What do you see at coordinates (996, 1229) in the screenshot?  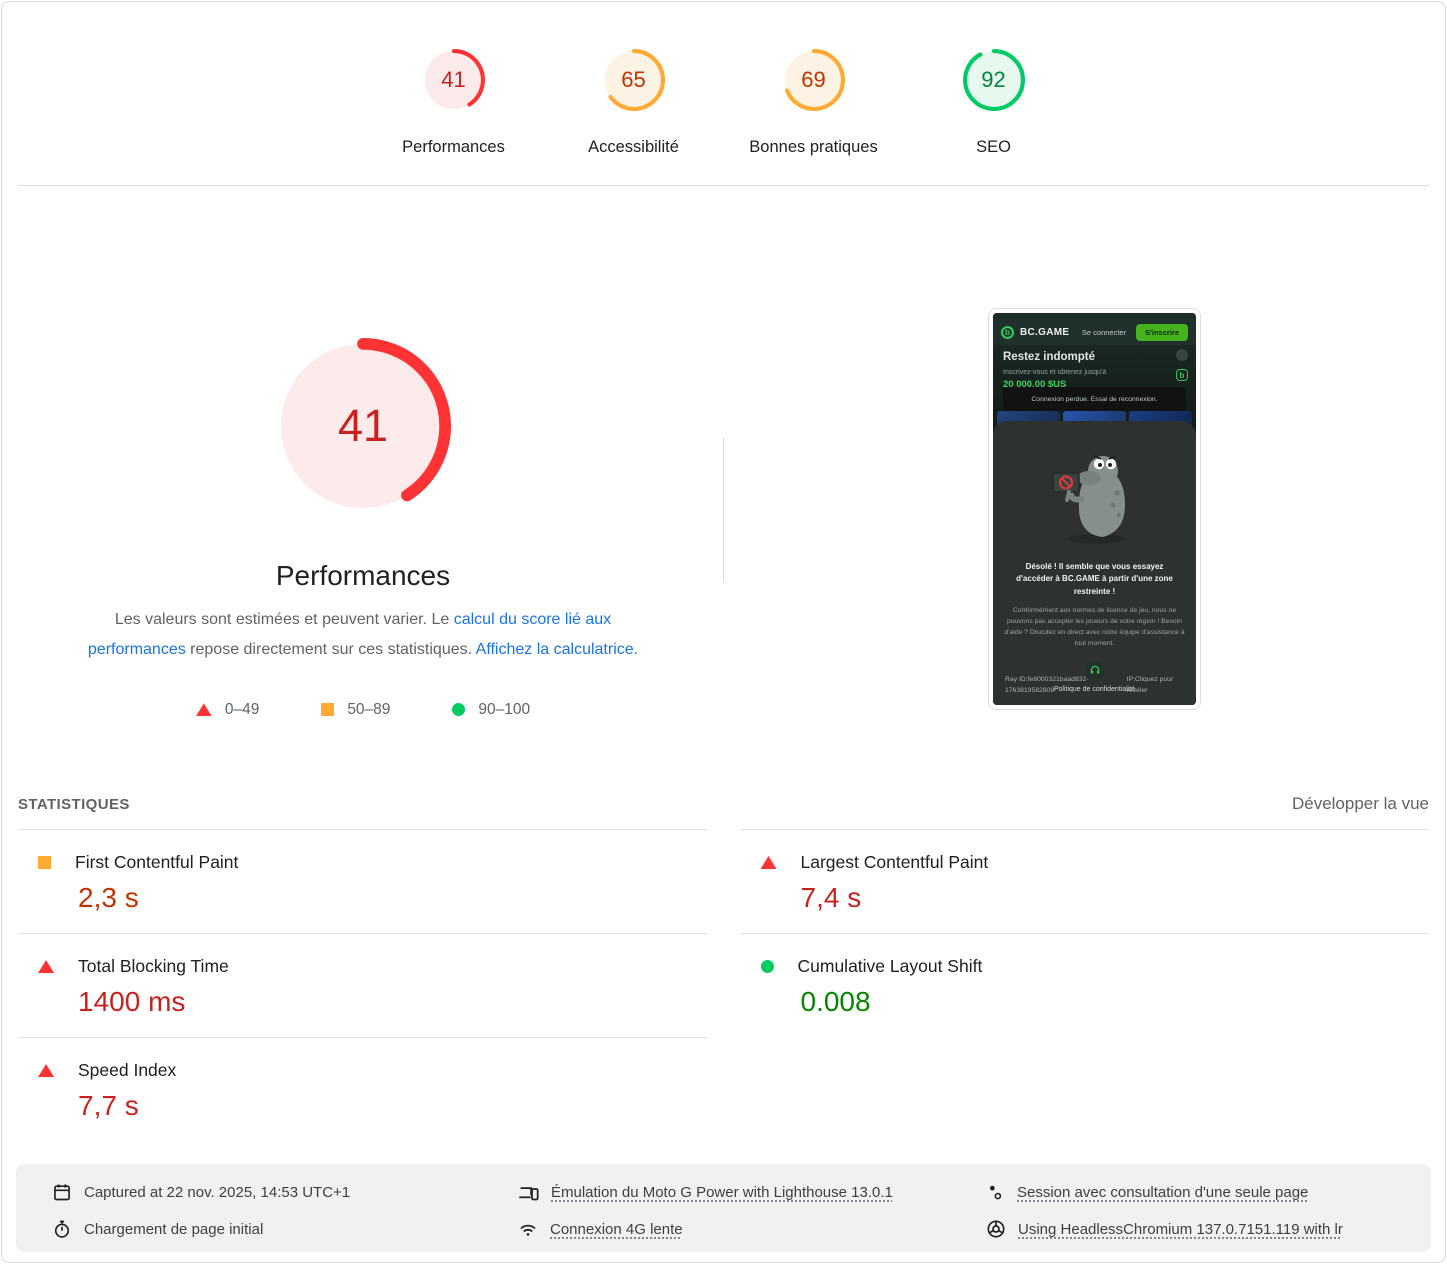 I see `chromium-icon` at bounding box center [996, 1229].